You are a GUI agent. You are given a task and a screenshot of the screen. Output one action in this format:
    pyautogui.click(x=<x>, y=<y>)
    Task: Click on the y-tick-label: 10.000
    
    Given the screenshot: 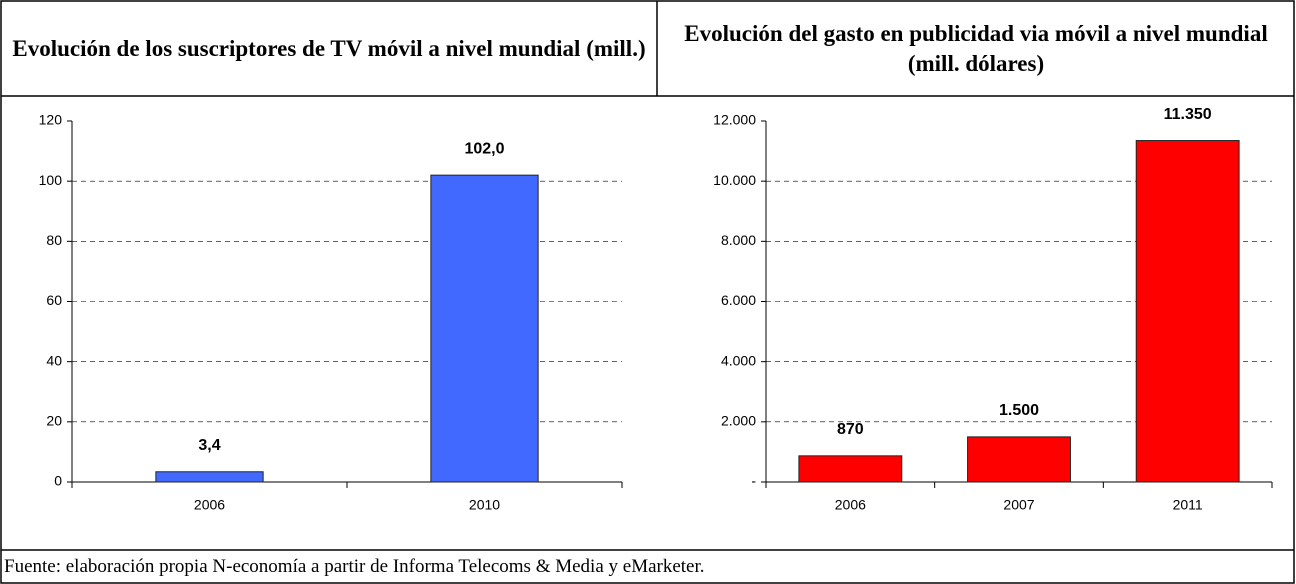 What is the action you would take?
    pyautogui.click(x=734, y=180)
    